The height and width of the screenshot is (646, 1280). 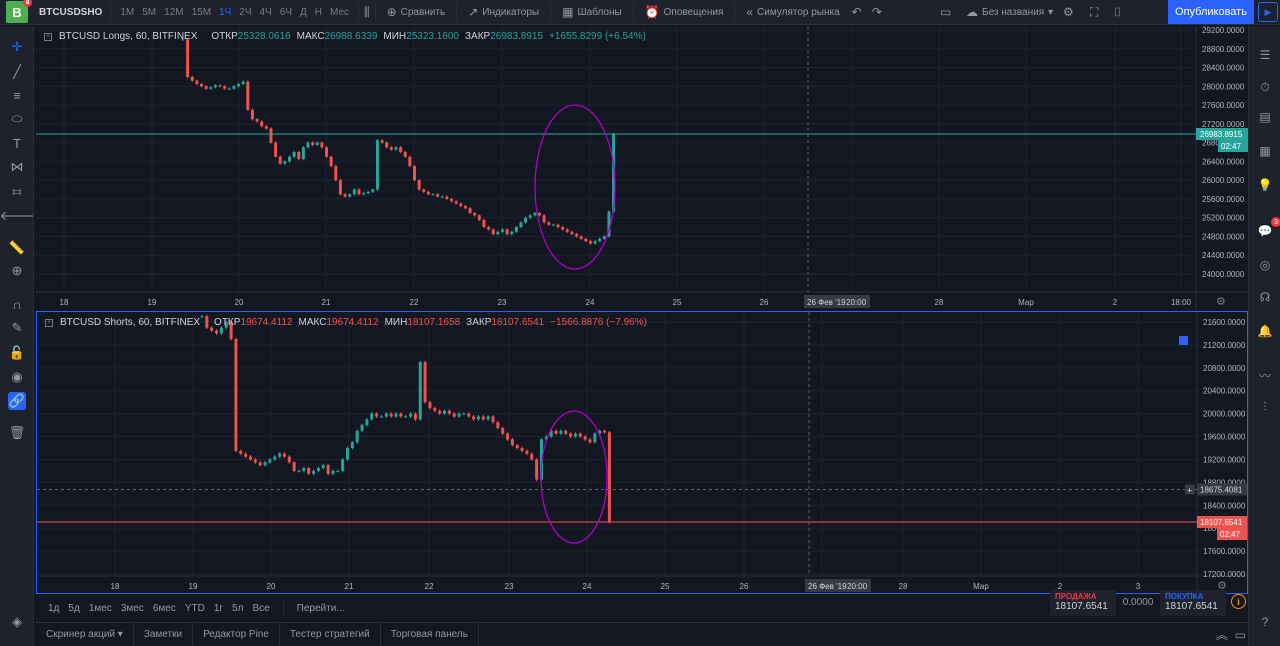 I want to click on play-icon: ▶, so click(x=1268, y=12).